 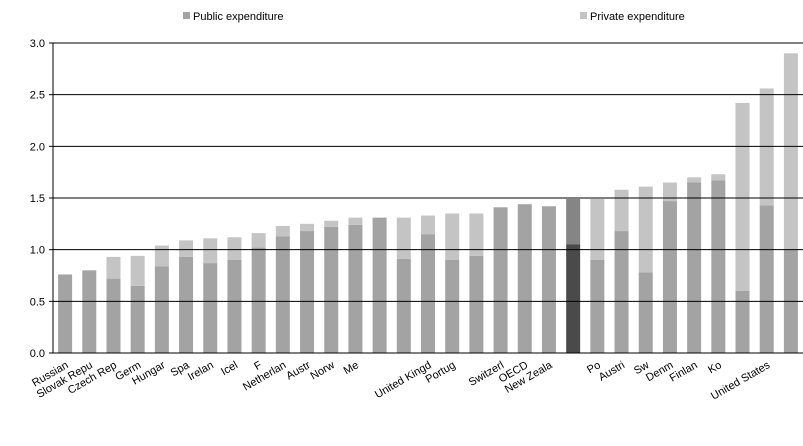 What do you see at coordinates (264, 376) in the screenshot?
I see `x-tick-label: Netherlan` at bounding box center [264, 376].